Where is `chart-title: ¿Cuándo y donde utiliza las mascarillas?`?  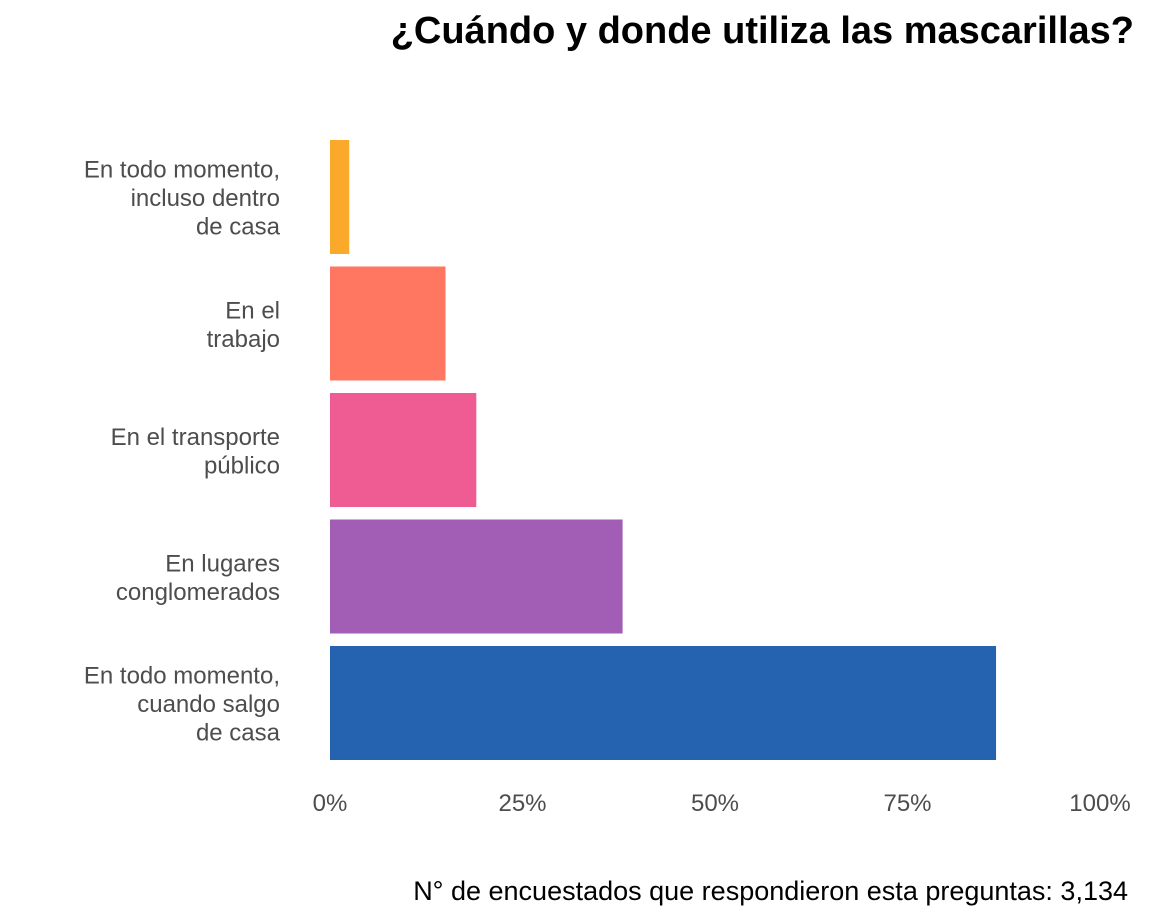 chart-title: ¿Cuándo y donde utiliza las mascarillas? is located at coordinates (762, 31).